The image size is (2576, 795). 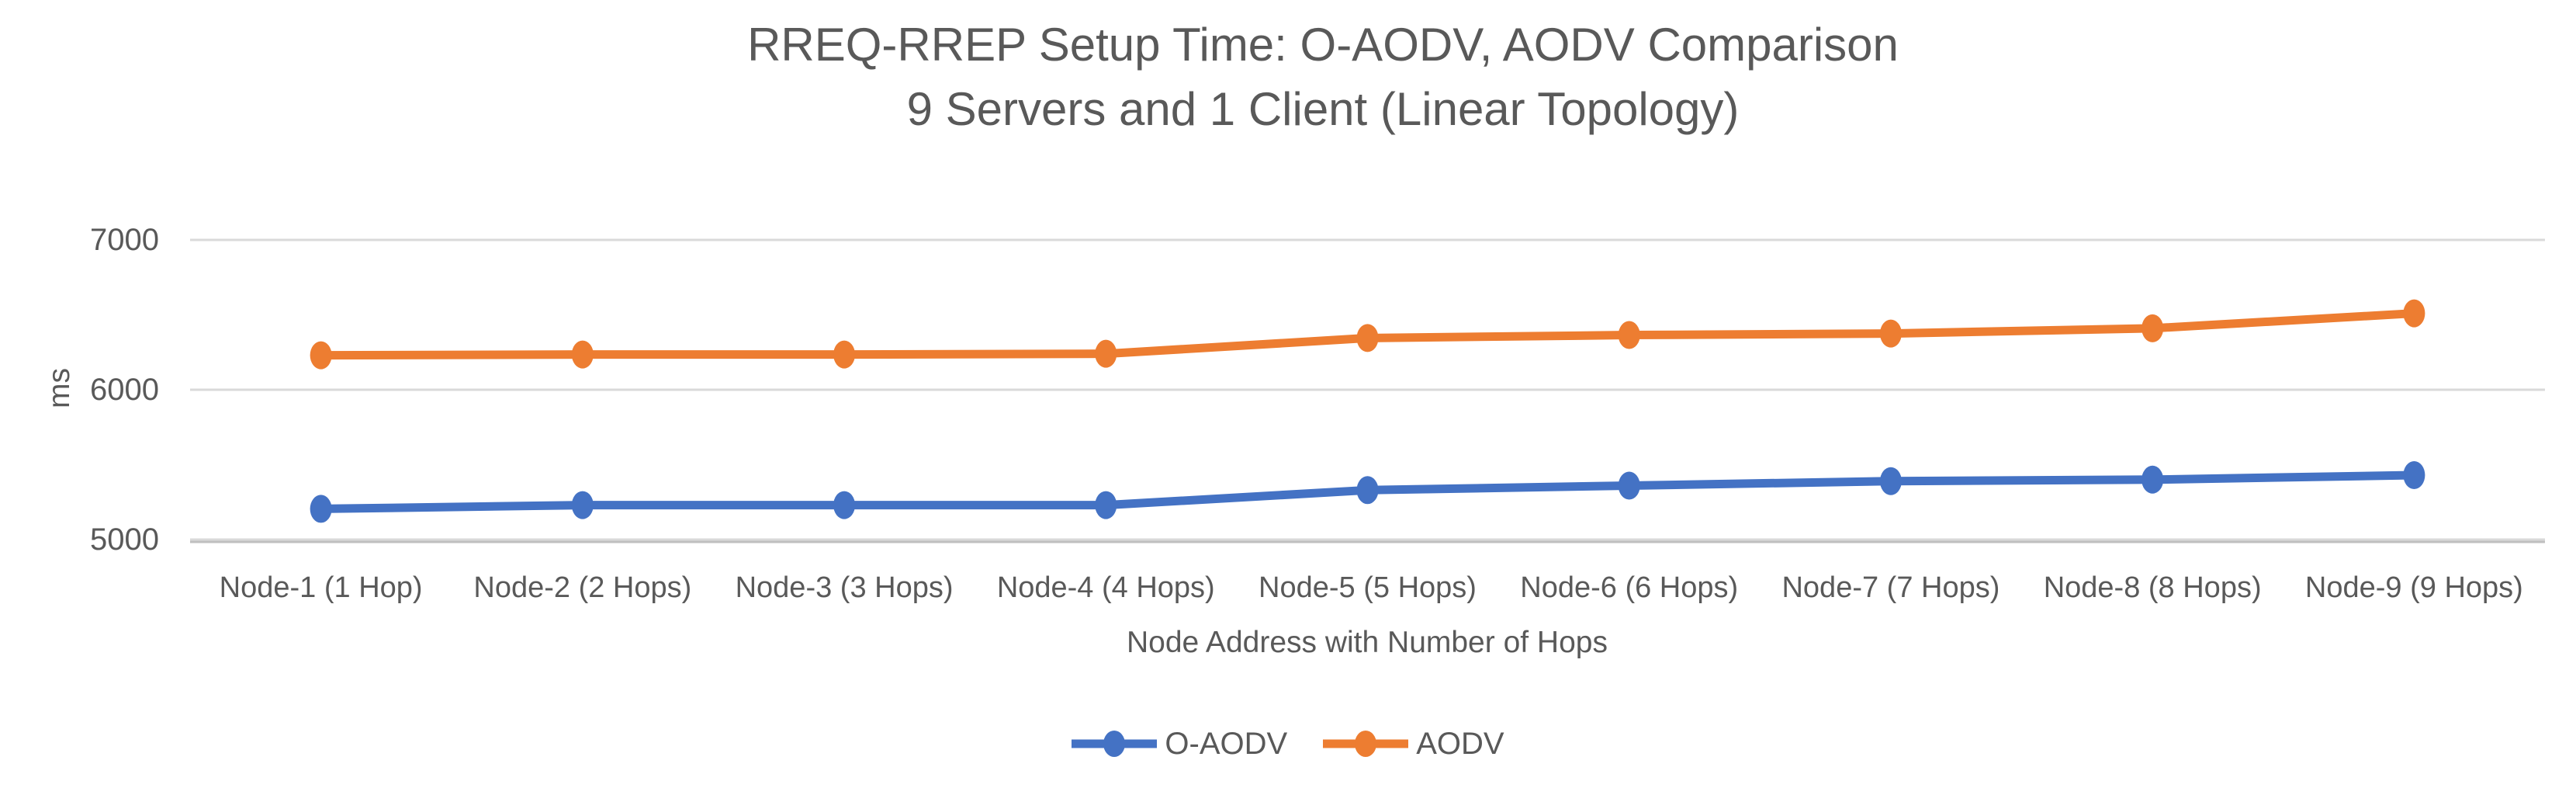 I want to click on legend-item-aodv: AODV, so click(x=1413, y=744).